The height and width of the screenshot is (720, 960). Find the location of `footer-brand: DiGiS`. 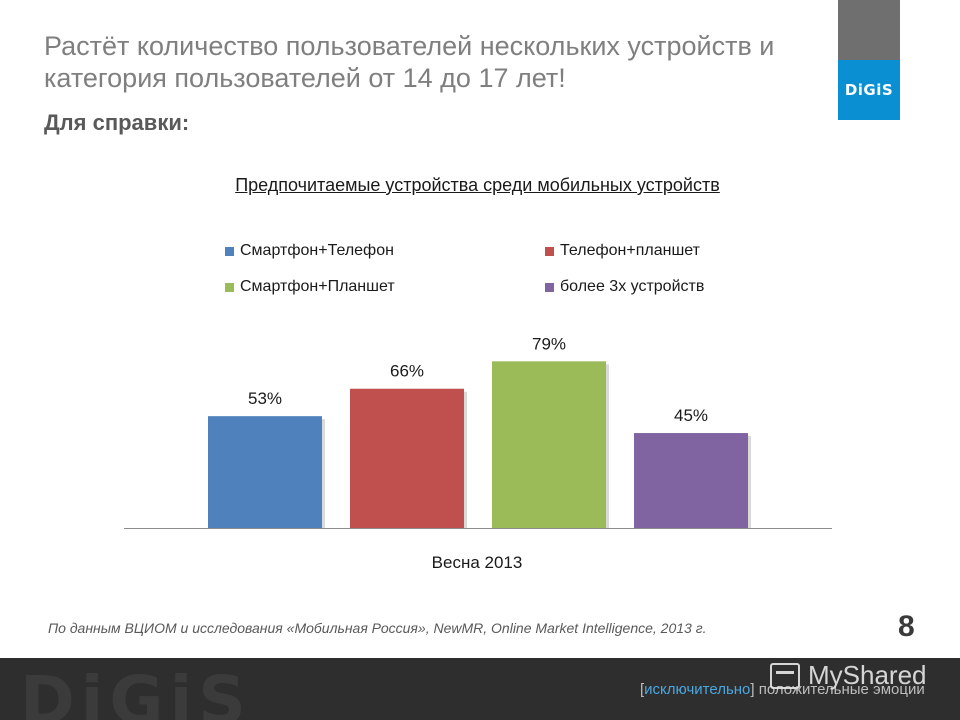

footer-brand: DiGiS is located at coordinates (136, 691).